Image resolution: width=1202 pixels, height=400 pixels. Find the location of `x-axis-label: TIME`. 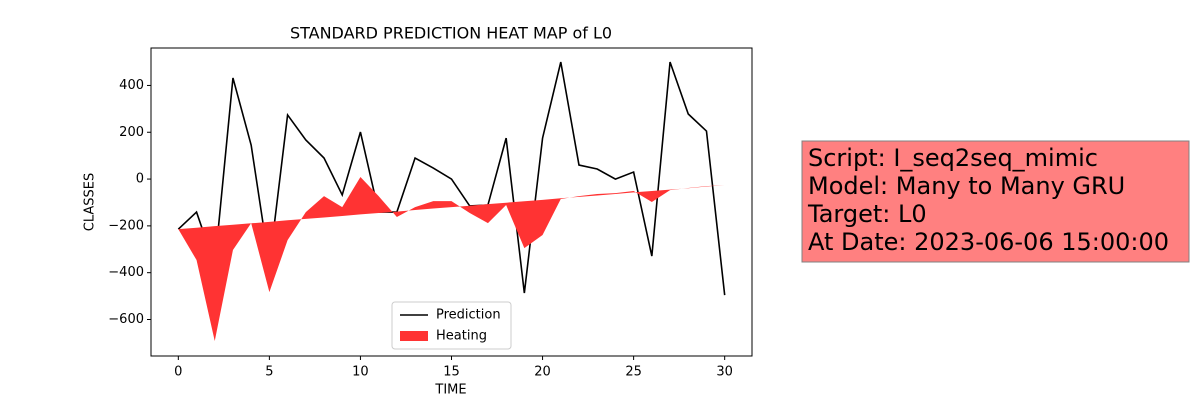

x-axis-label: TIME is located at coordinates (450, 390).